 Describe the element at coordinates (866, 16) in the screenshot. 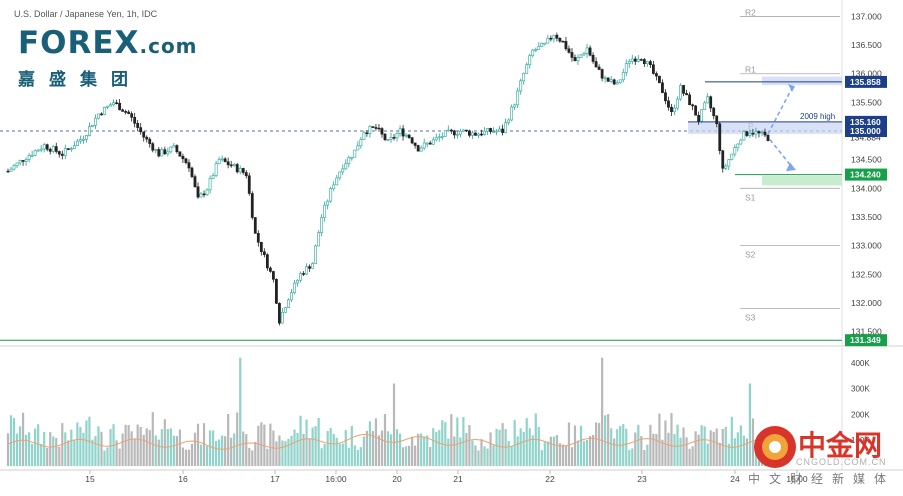

I see `price-tick-label: 137.000` at that location.